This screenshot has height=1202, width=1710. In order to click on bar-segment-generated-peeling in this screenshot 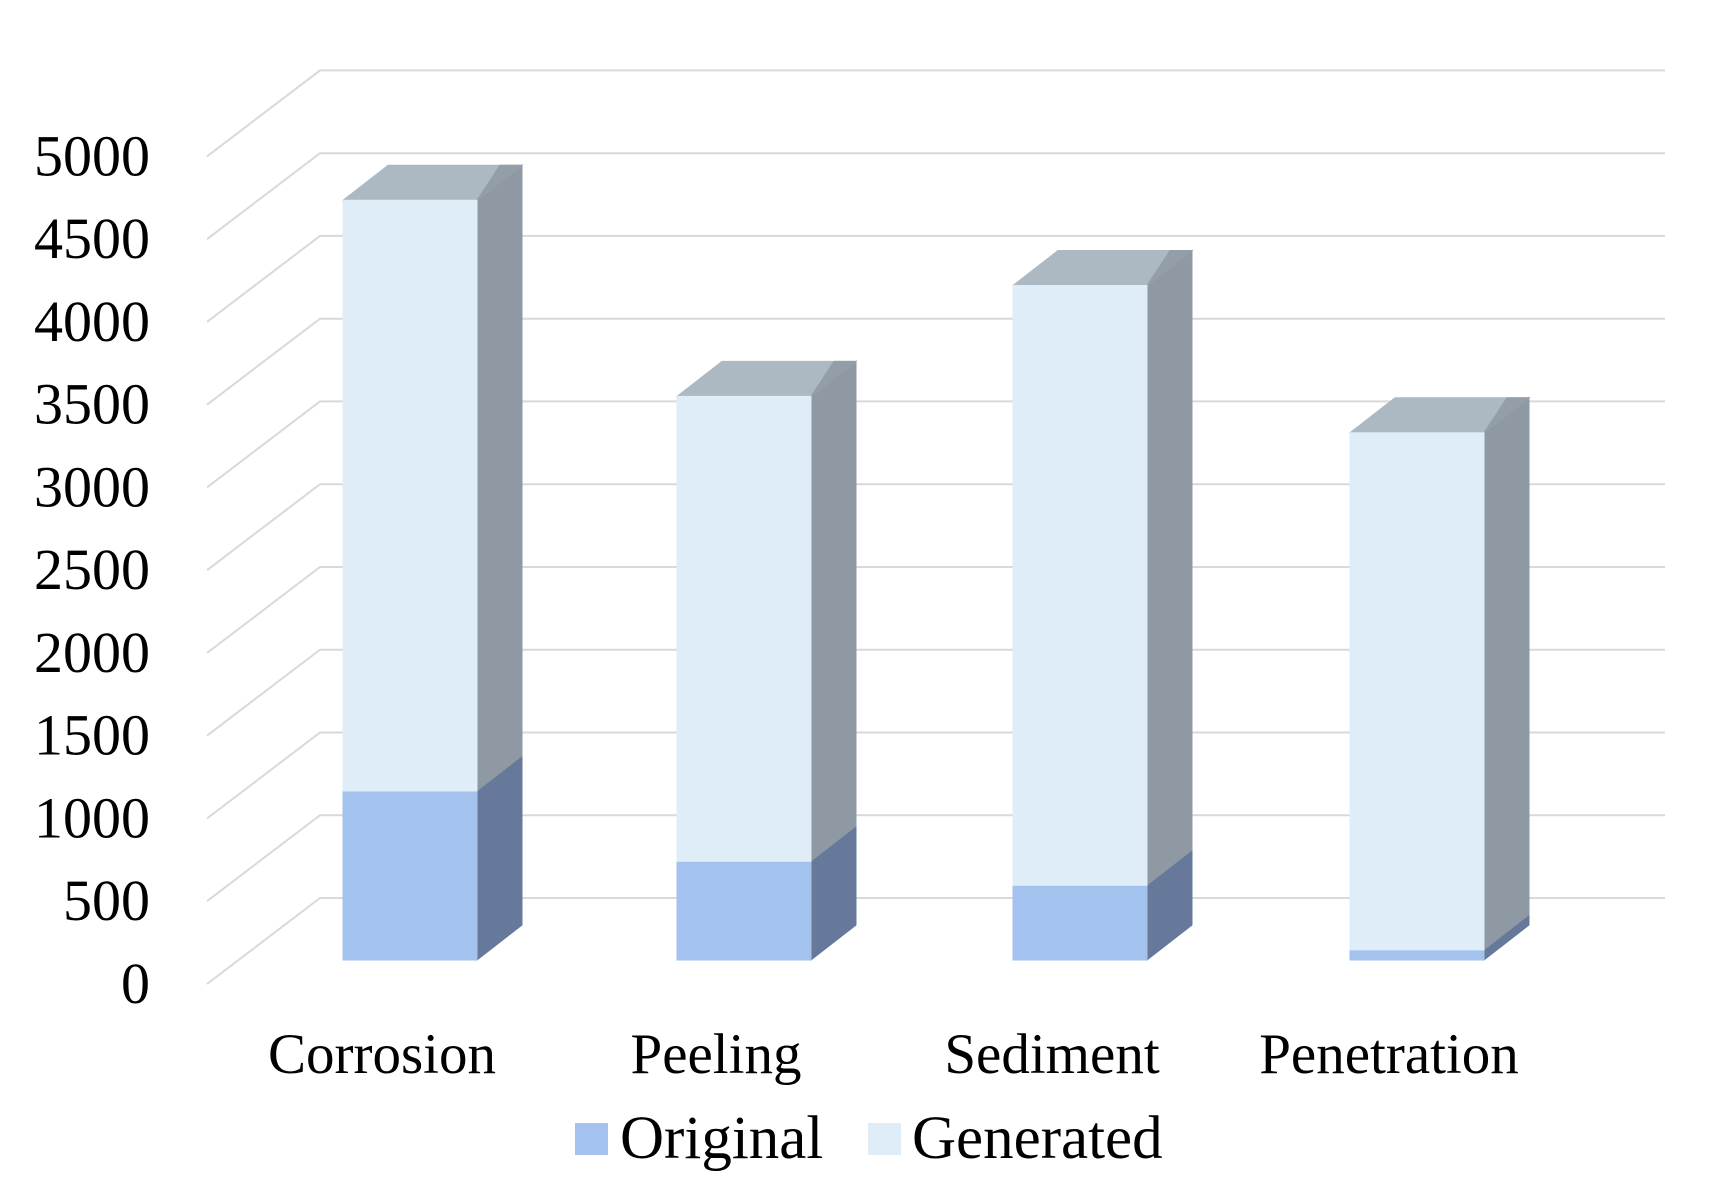, I will do `click(744, 629)`.